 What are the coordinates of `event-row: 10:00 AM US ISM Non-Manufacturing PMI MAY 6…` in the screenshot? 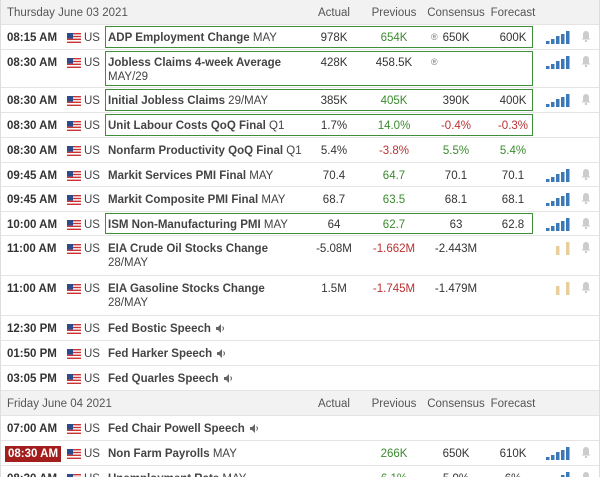 It's located at (300, 224).